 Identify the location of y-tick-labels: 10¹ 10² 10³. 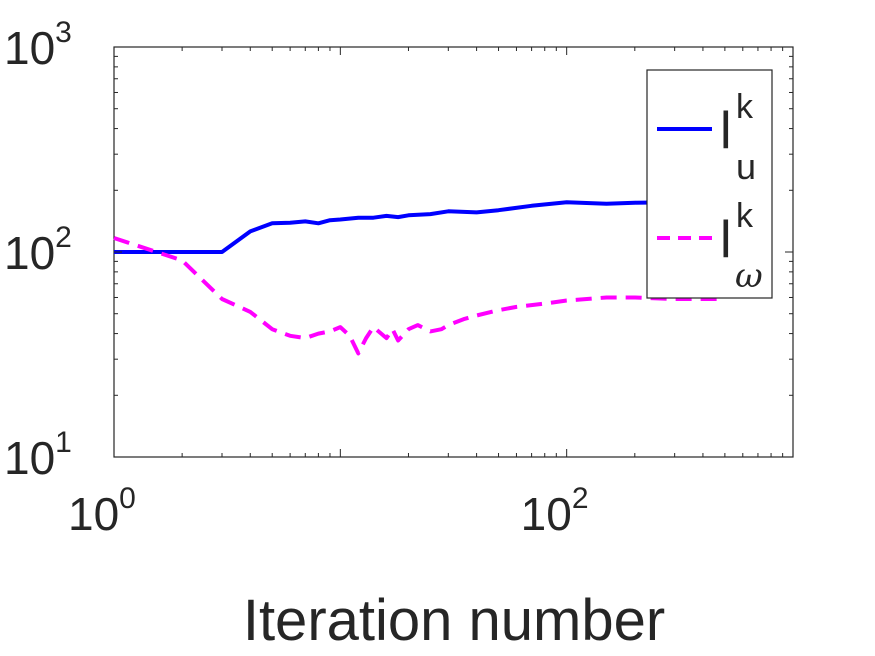
(38, 250).